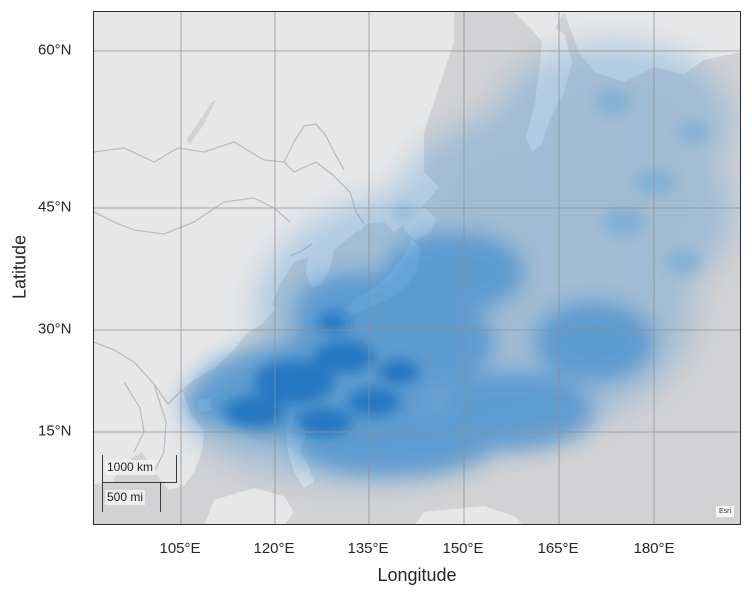 This screenshot has height=599, width=752. Describe the element at coordinates (102, 483) in the screenshot. I see `scale-bar-left-tick` at that location.